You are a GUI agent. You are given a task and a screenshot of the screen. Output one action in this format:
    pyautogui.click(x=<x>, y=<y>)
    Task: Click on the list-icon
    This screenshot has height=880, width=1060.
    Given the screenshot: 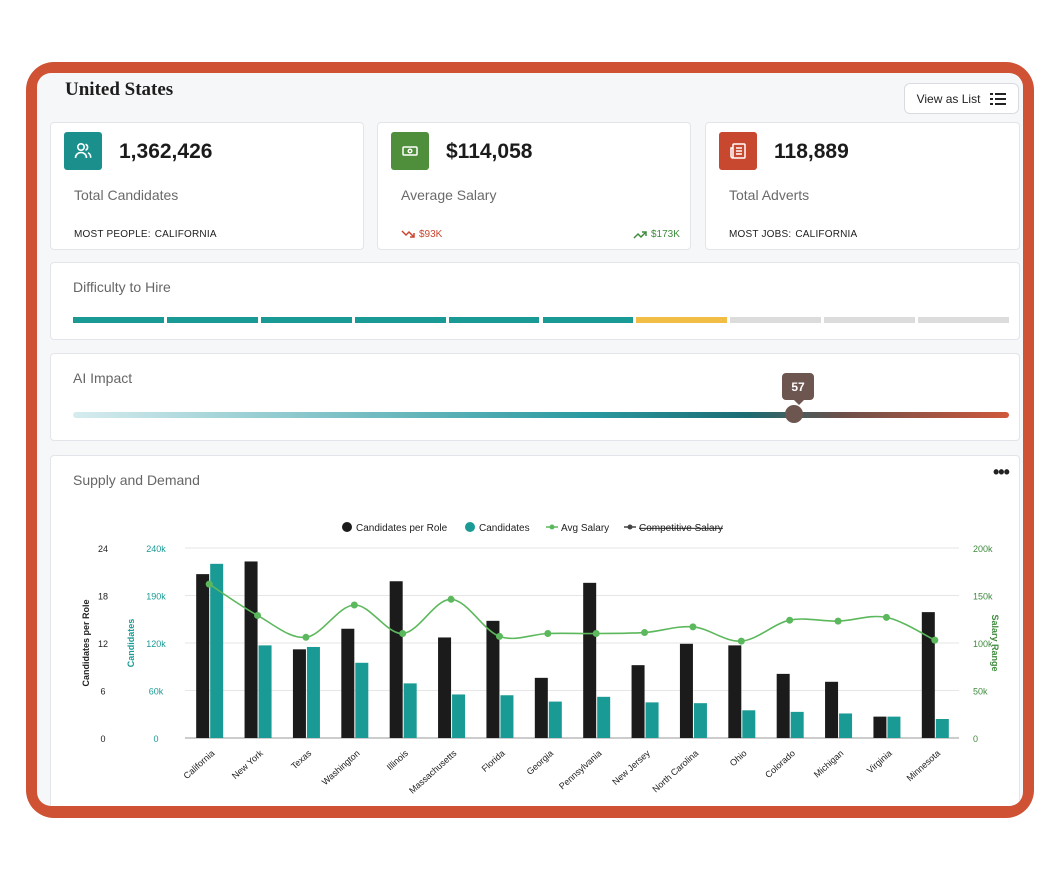 What is the action you would take?
    pyautogui.click(x=998, y=98)
    